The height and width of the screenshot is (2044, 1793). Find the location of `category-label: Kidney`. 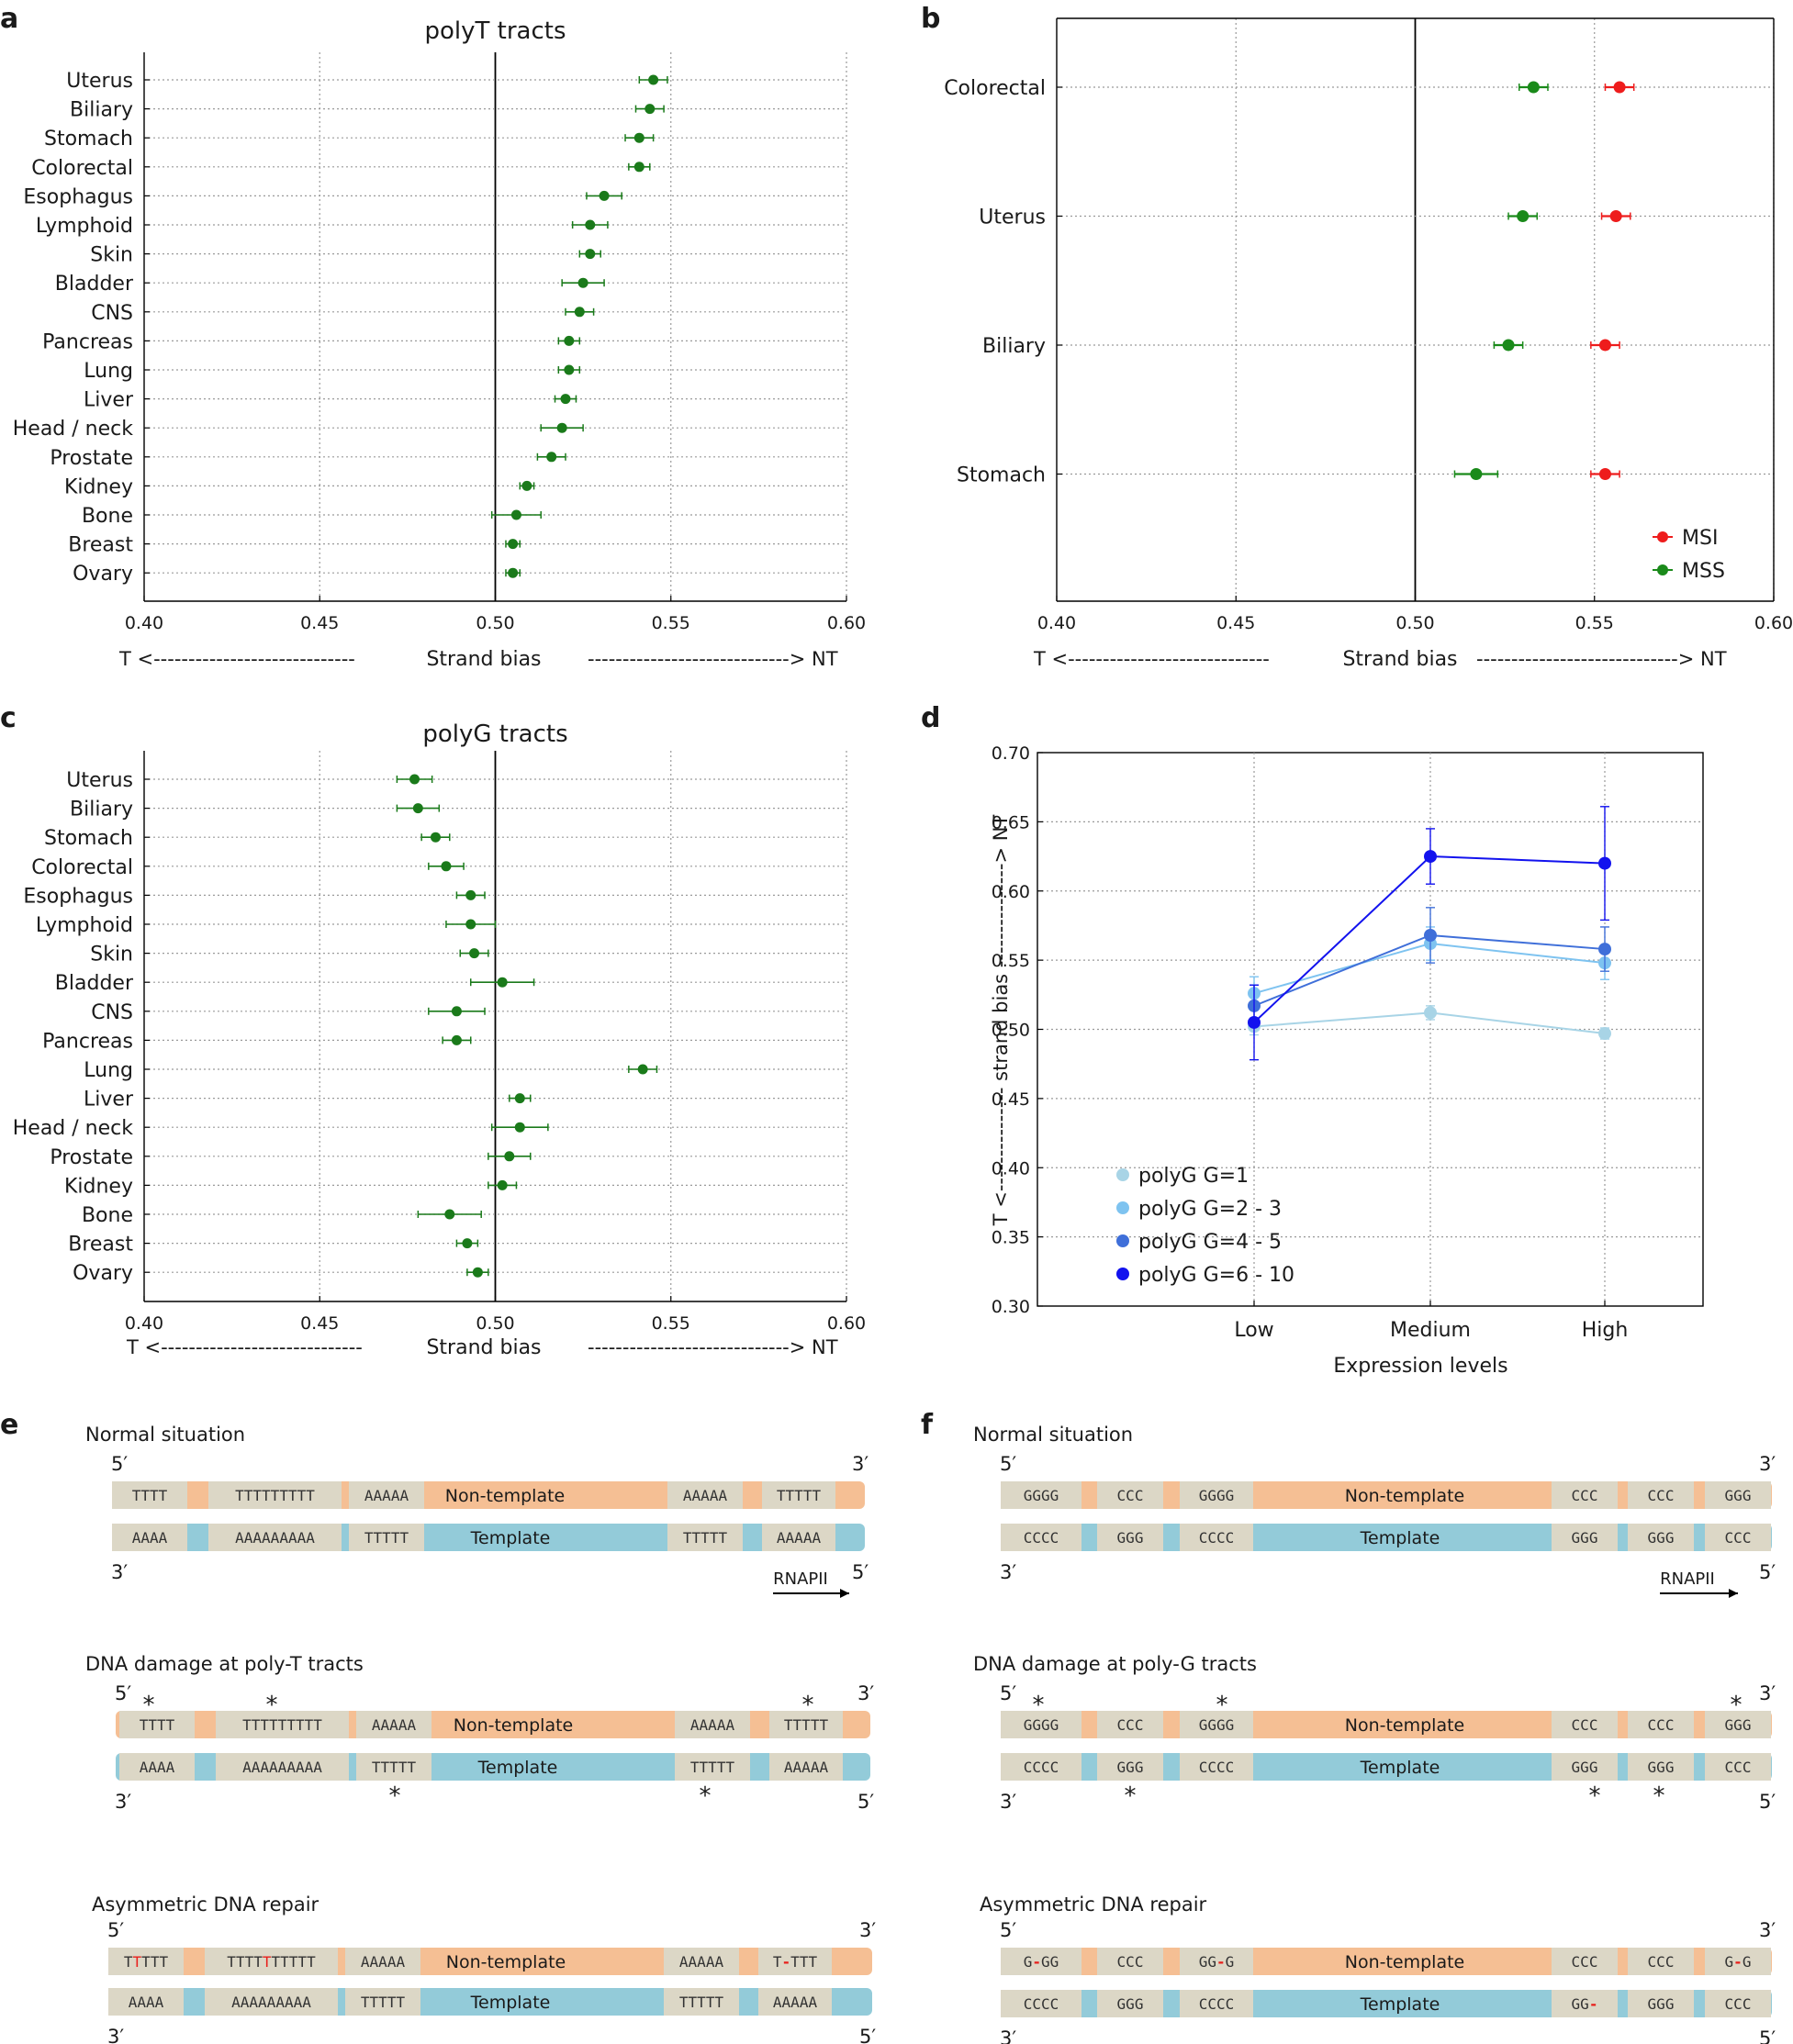

category-label: Kidney is located at coordinates (98, 486).